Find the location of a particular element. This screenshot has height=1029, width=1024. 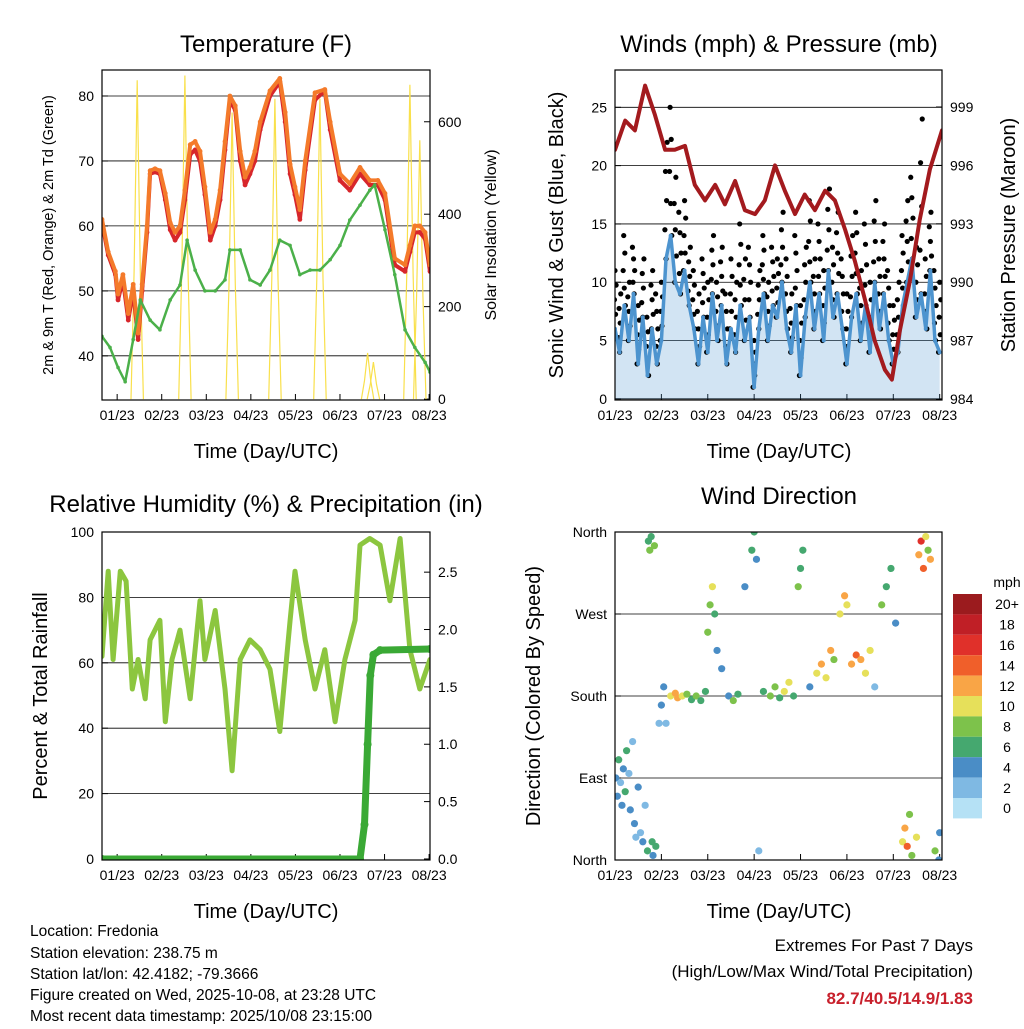

legend-label: 20+ is located at coordinates (1007, 604).